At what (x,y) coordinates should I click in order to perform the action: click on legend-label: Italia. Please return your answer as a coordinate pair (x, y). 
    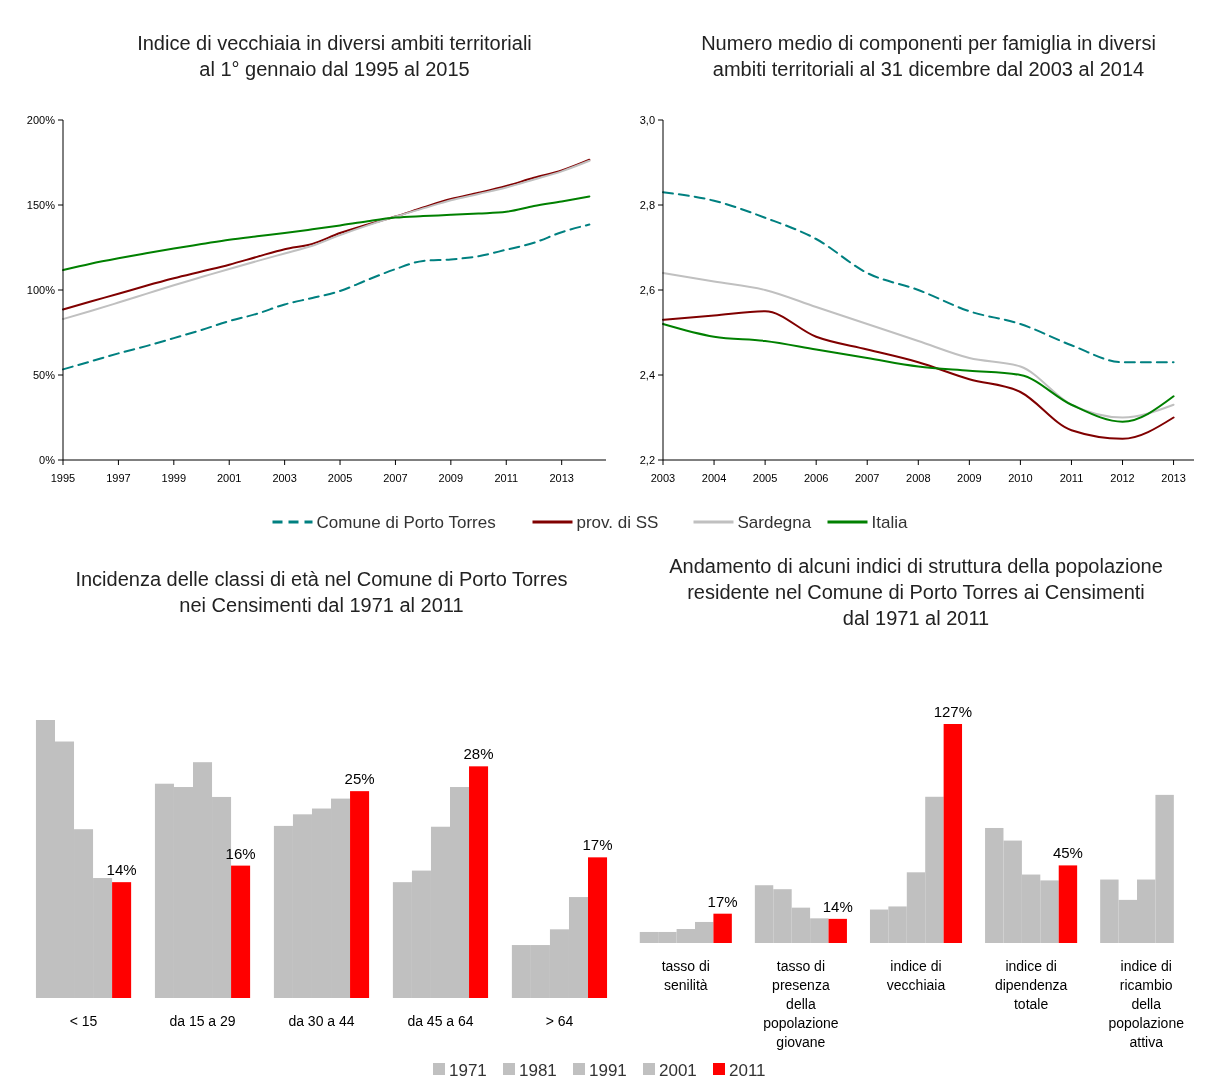
    Looking at the image, I should click on (889, 522).